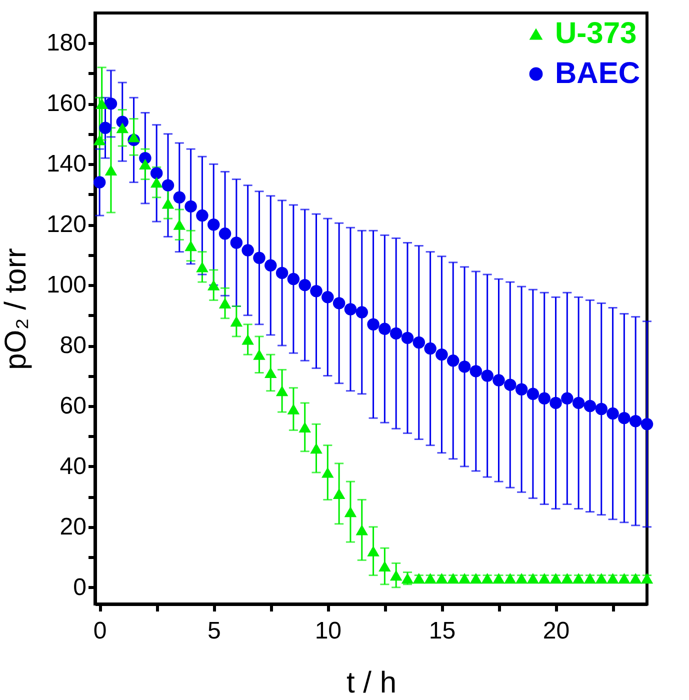  I want to click on x-tick-label: 5, so click(214, 631).